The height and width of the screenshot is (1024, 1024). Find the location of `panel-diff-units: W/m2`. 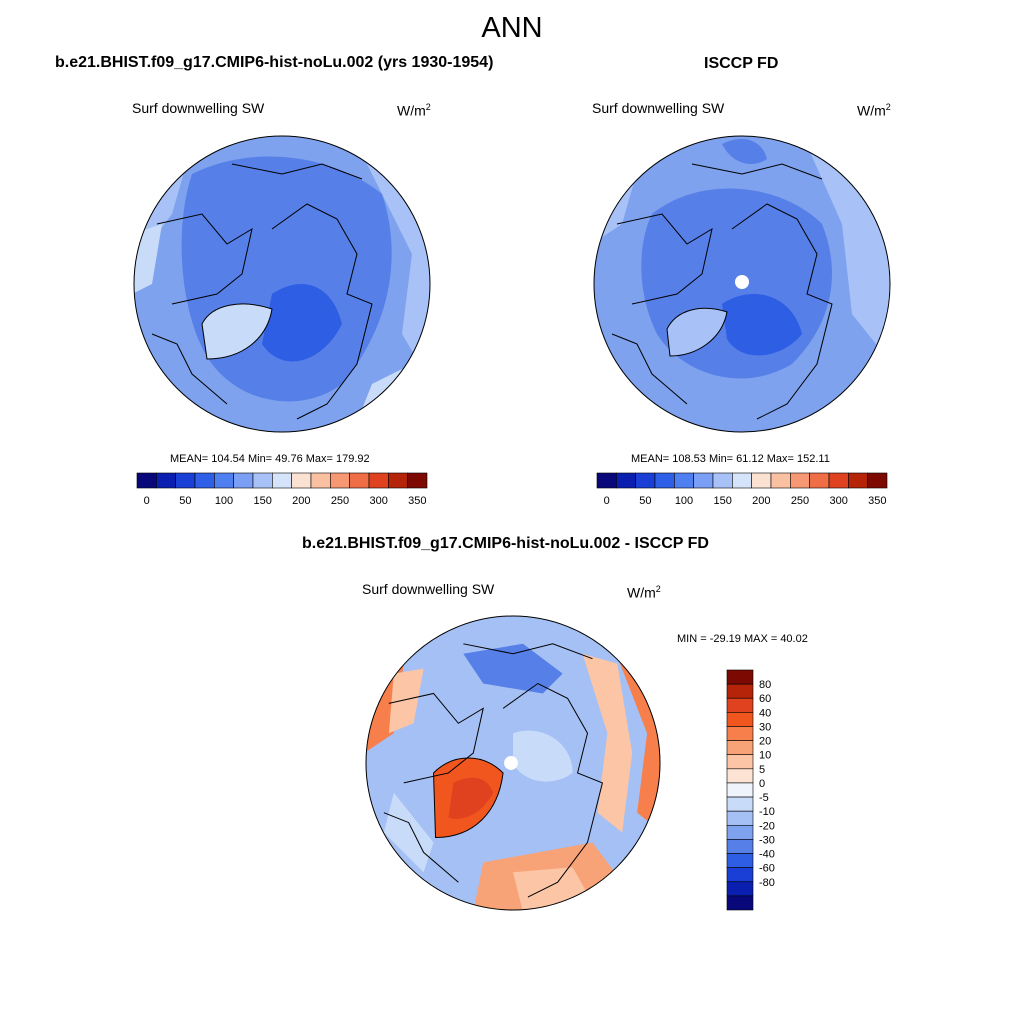

panel-diff-units: W/m2 is located at coordinates (644, 592).